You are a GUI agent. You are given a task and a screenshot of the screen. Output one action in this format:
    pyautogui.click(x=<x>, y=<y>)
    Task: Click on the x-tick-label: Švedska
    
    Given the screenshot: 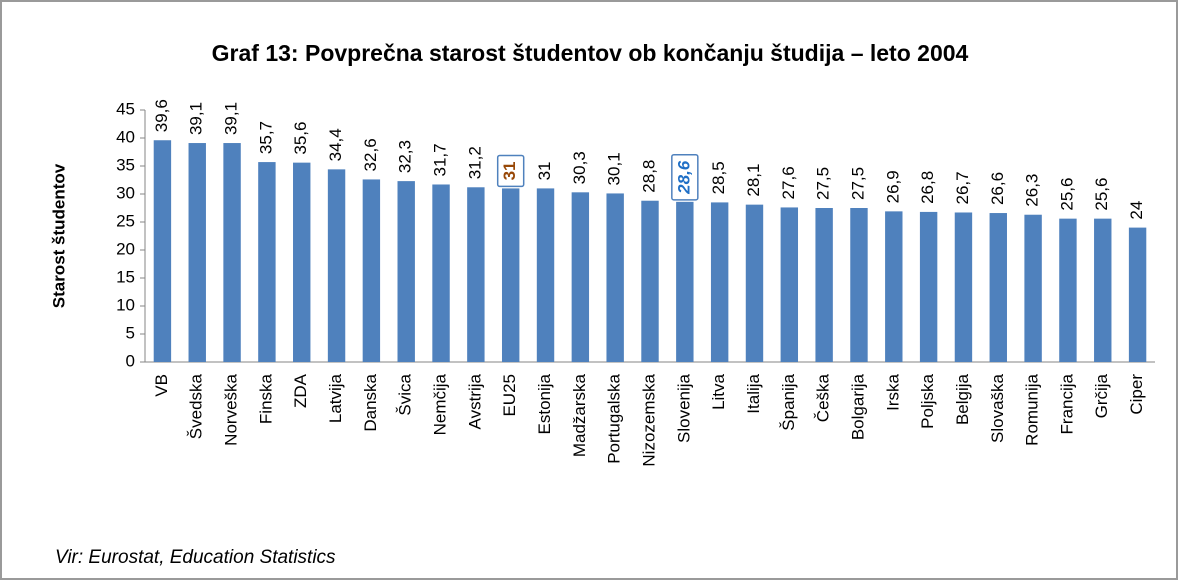 What is the action you would take?
    pyautogui.click(x=196, y=406)
    